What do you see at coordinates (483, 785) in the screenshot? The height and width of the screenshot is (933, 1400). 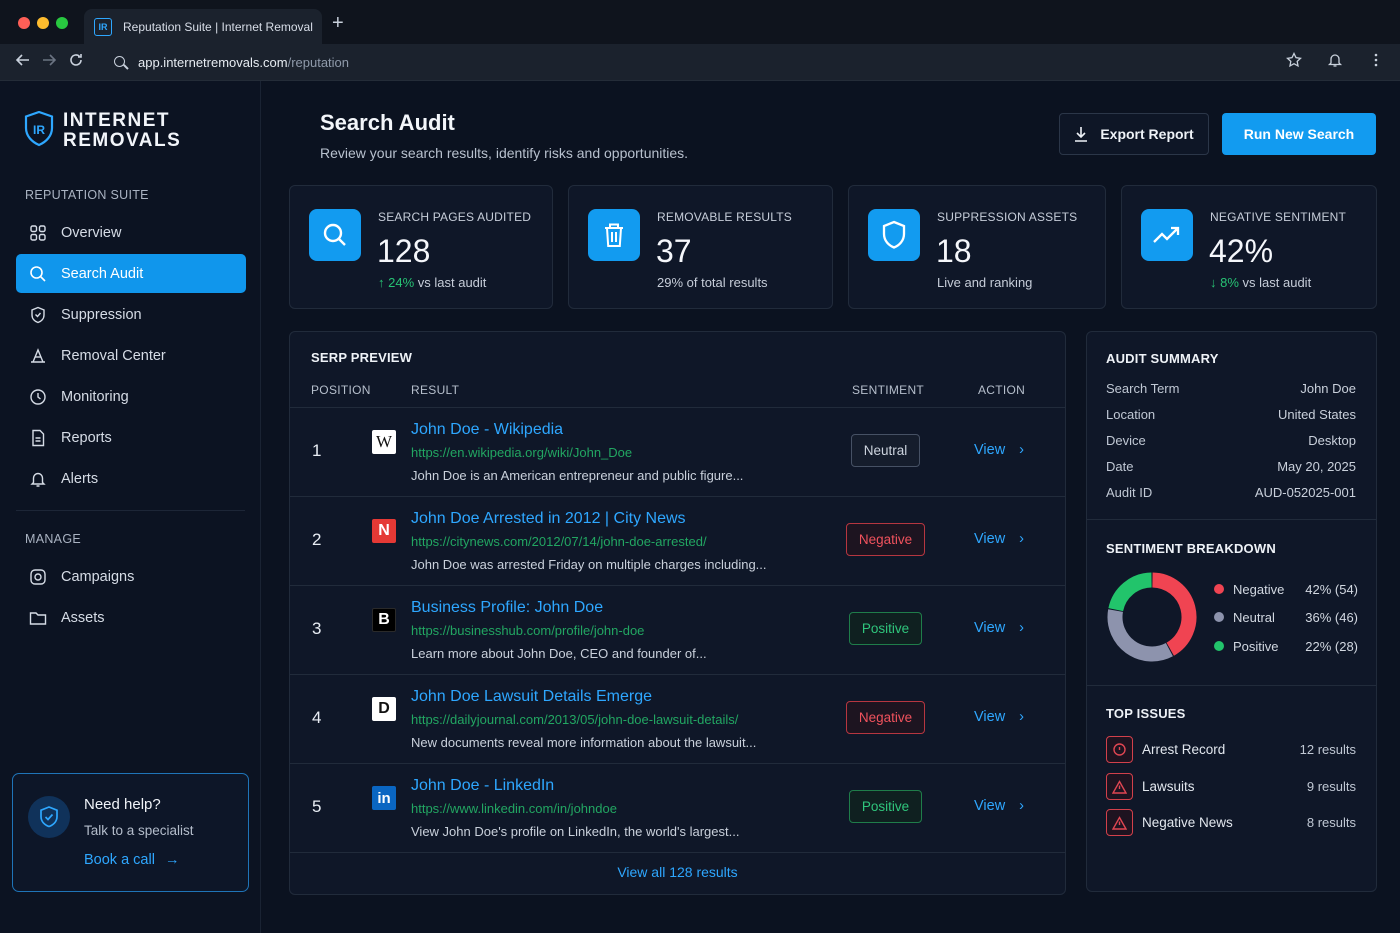 I see `result-title-link: John Doe - LinkedIn` at bounding box center [483, 785].